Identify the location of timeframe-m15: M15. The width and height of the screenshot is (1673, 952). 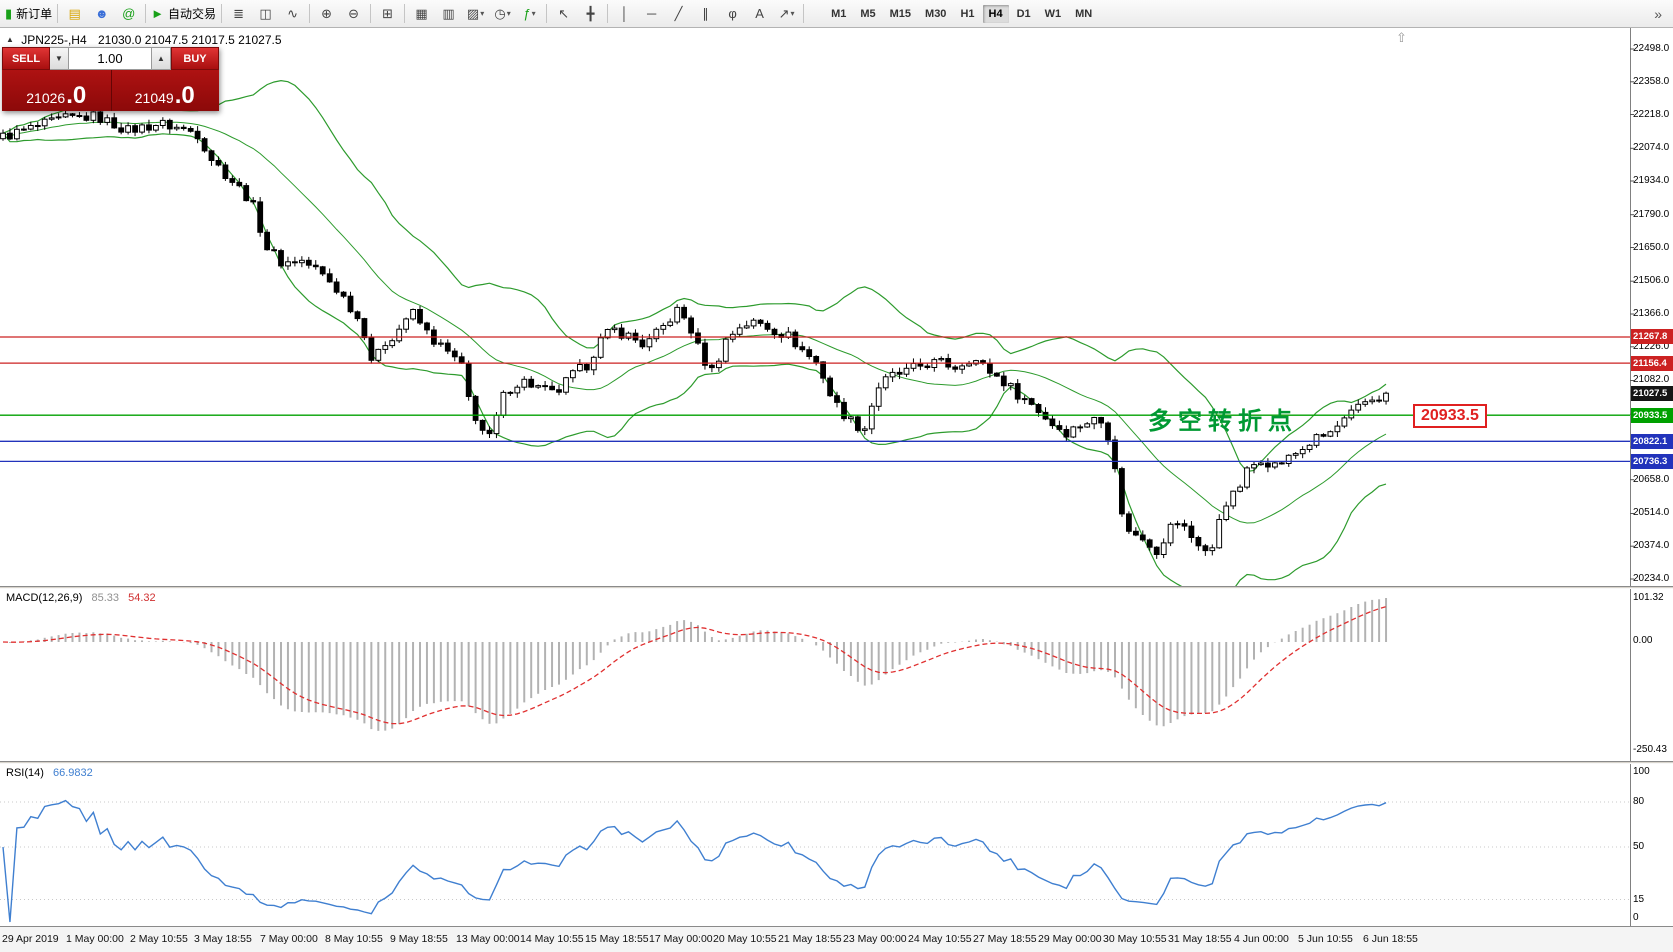
(900, 13).